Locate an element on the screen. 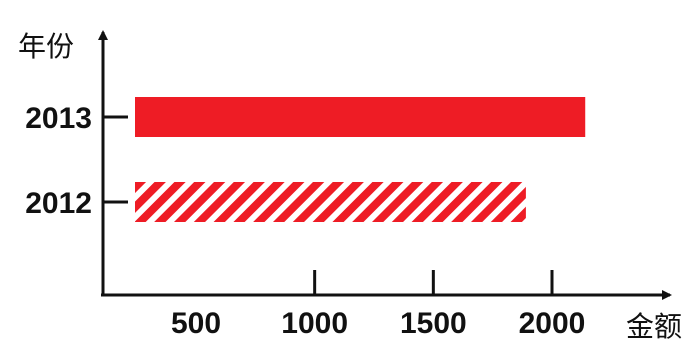 This screenshot has width=698, height=342. x-tick-label: 500 is located at coordinates (196, 323).